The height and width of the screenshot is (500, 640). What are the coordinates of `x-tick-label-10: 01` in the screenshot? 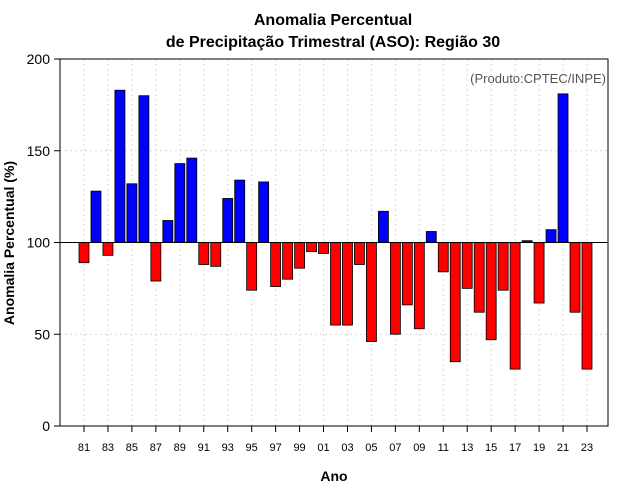 It's located at (323, 448).